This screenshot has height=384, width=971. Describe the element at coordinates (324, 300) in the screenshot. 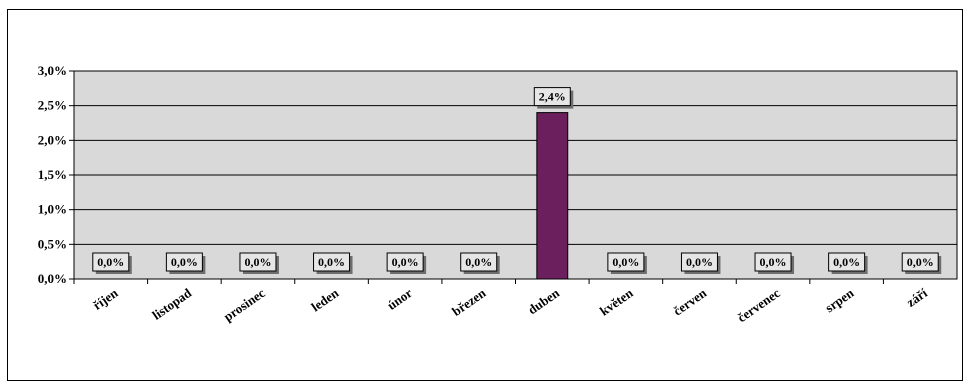

I see `x-tick-label: leden` at that location.